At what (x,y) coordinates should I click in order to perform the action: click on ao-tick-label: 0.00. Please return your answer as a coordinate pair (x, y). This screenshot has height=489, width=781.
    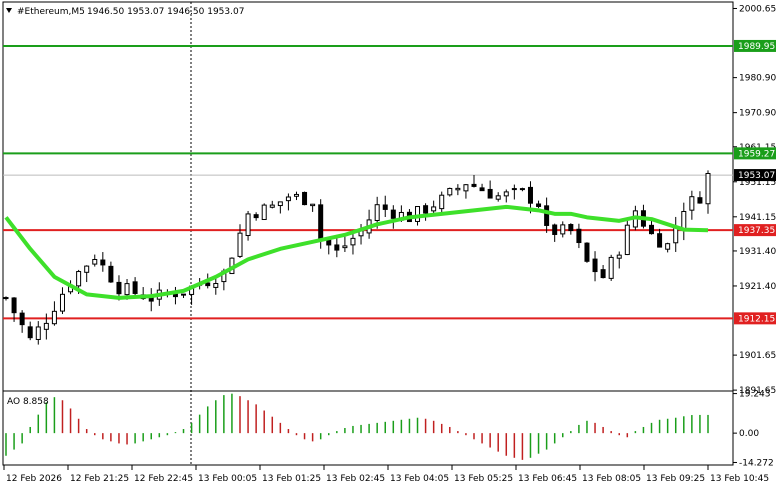
    Looking at the image, I should click on (749, 434).